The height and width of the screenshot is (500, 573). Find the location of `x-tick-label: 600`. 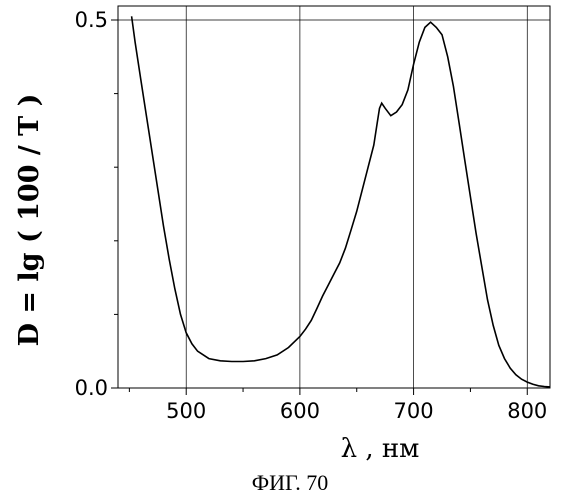

x-tick-label: 600 is located at coordinates (300, 411).